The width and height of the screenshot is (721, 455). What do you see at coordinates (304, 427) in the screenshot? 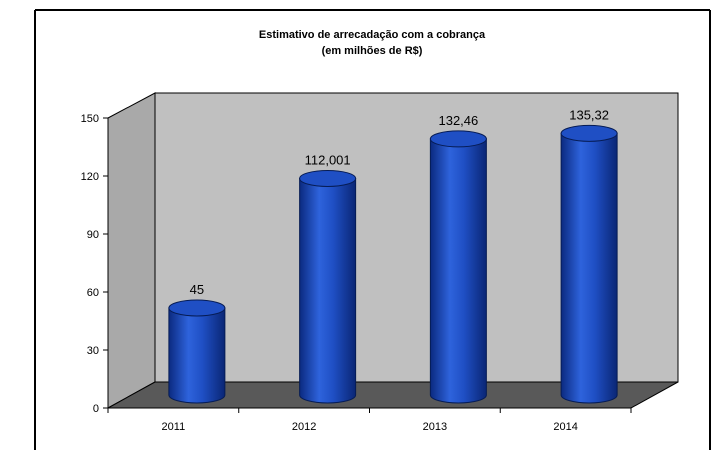
I see `x-tick-label: 2012` at bounding box center [304, 427].